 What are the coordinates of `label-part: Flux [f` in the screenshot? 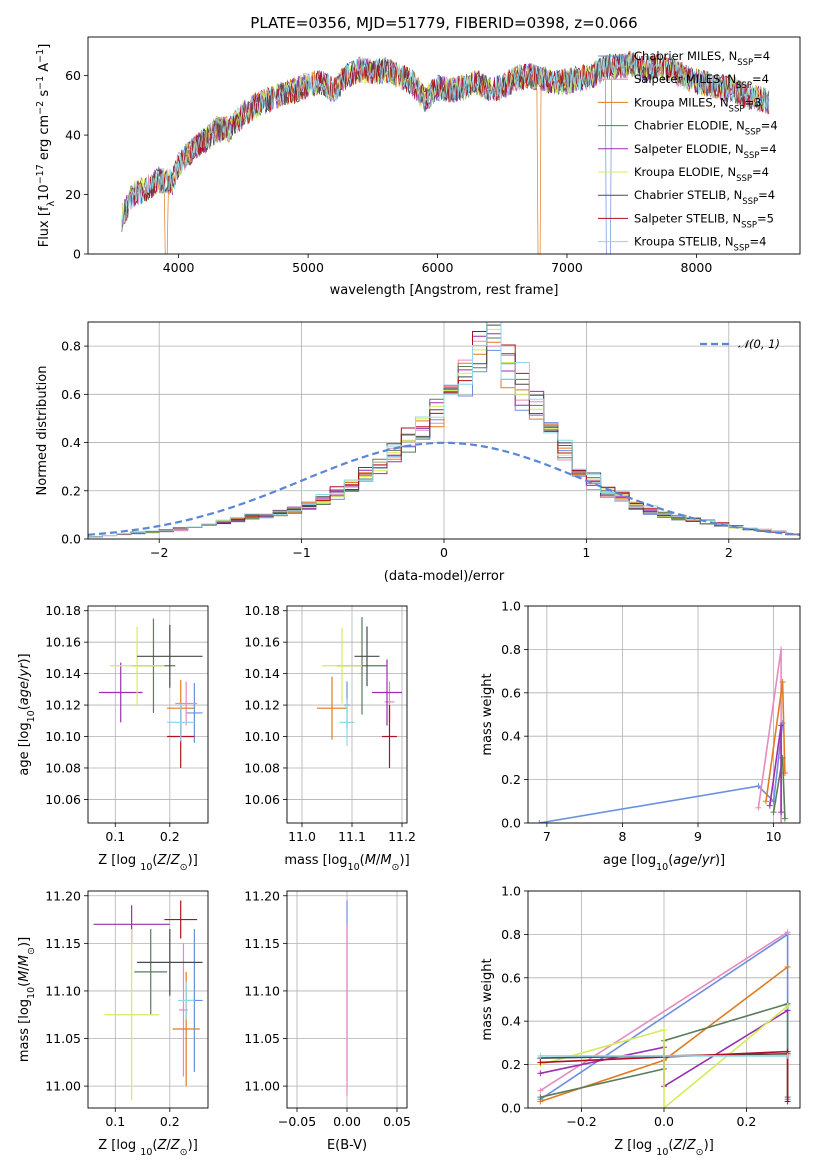 It's located at (44, 226).